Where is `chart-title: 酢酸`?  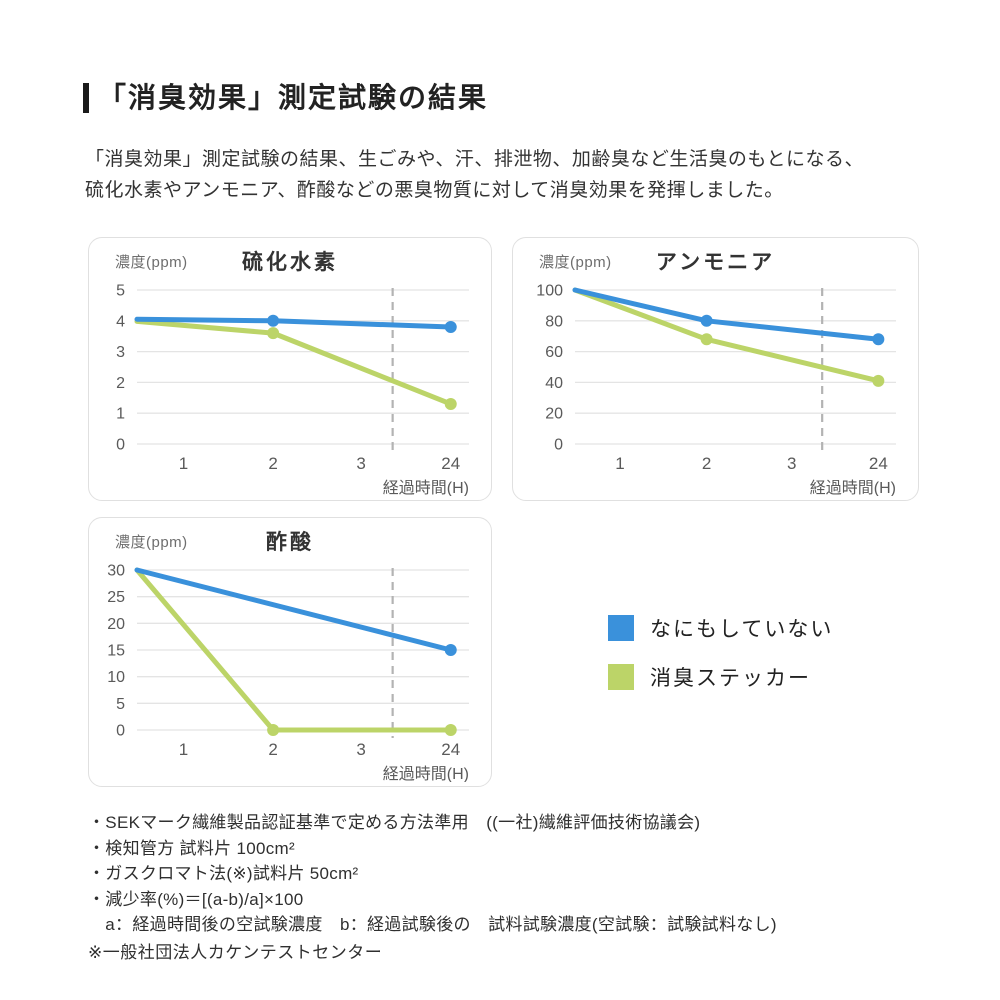 chart-title: 酢酸 is located at coordinates (290, 542).